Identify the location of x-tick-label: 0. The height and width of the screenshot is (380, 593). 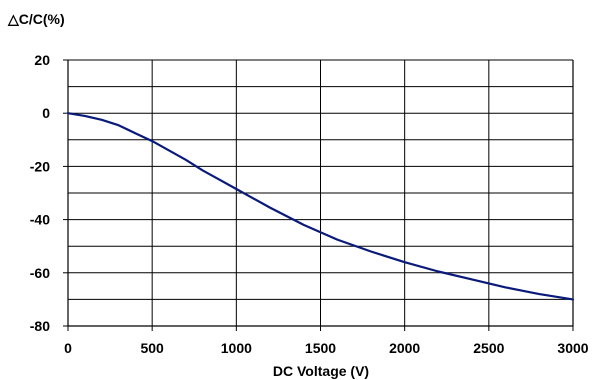
(68, 348).